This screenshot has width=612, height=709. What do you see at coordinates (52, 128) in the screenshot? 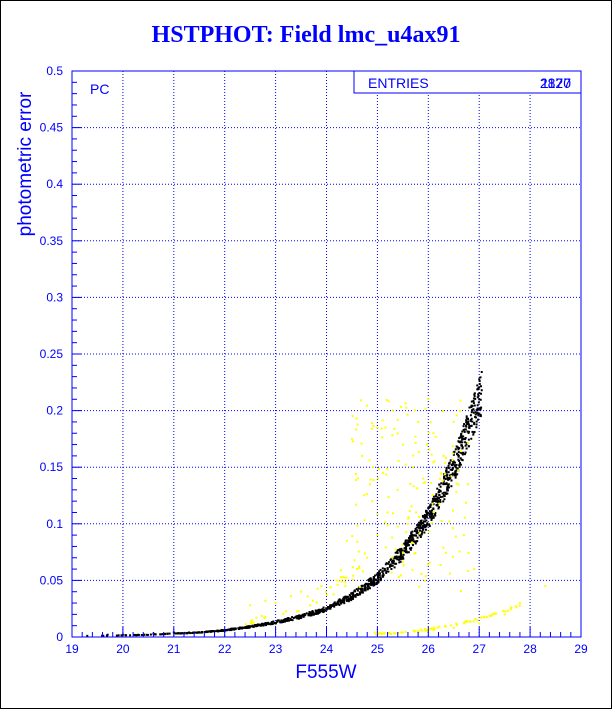
I see `y-tick-label: 0.45` at bounding box center [52, 128].